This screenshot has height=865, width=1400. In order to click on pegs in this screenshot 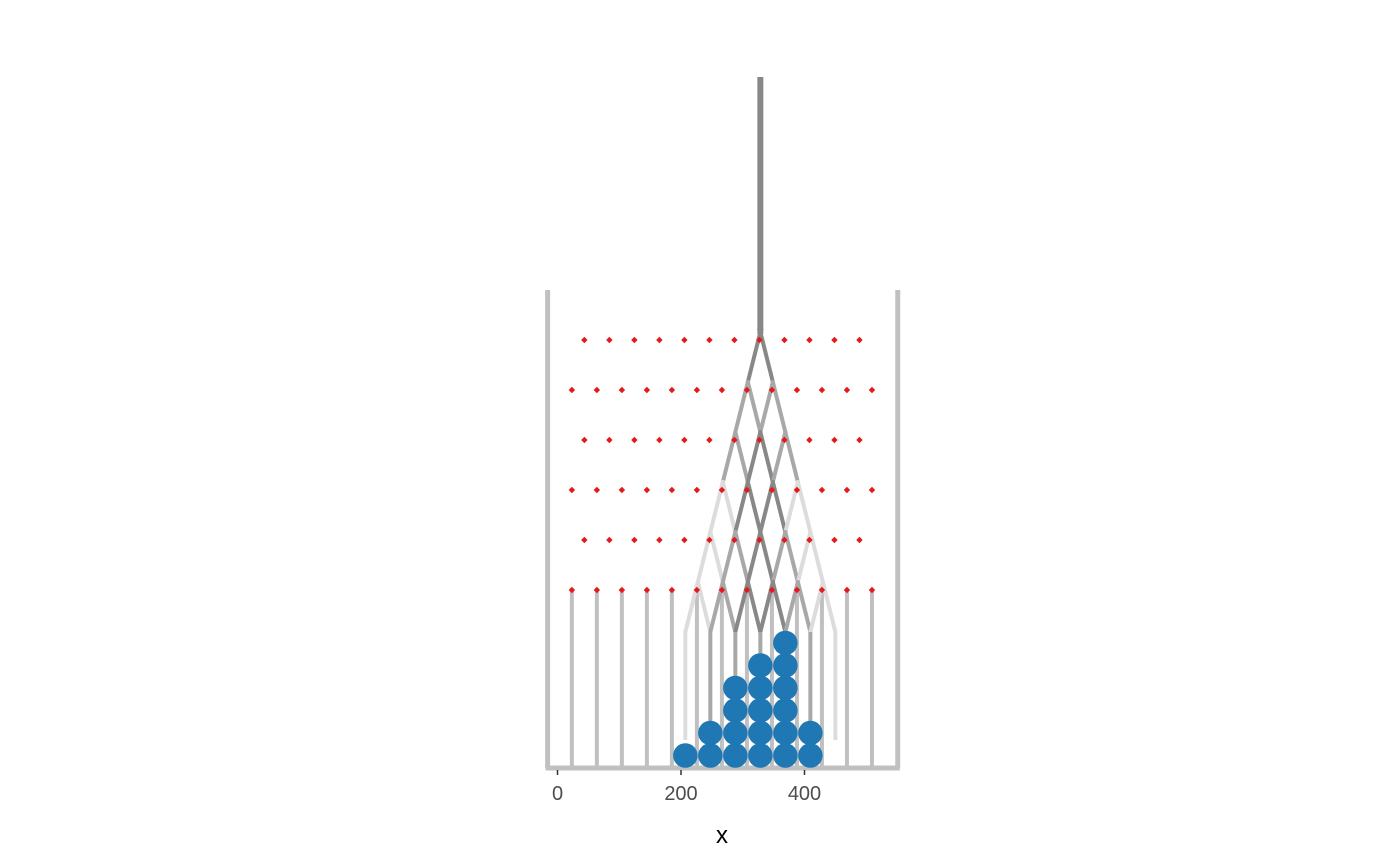, I will do `click(722, 465)`.